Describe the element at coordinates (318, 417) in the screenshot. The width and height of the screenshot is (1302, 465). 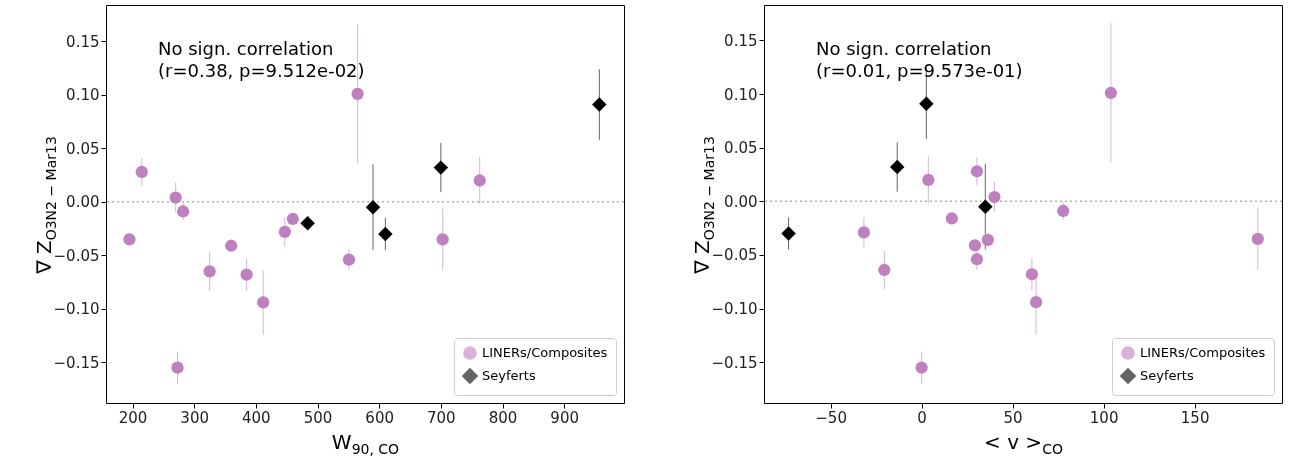
I see `x-tick-label: 500` at that location.